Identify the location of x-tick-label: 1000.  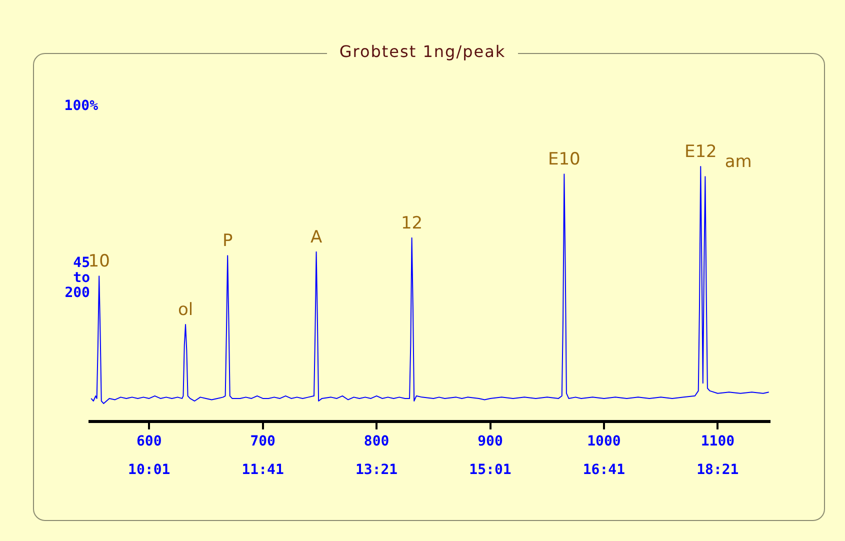
(604, 441).